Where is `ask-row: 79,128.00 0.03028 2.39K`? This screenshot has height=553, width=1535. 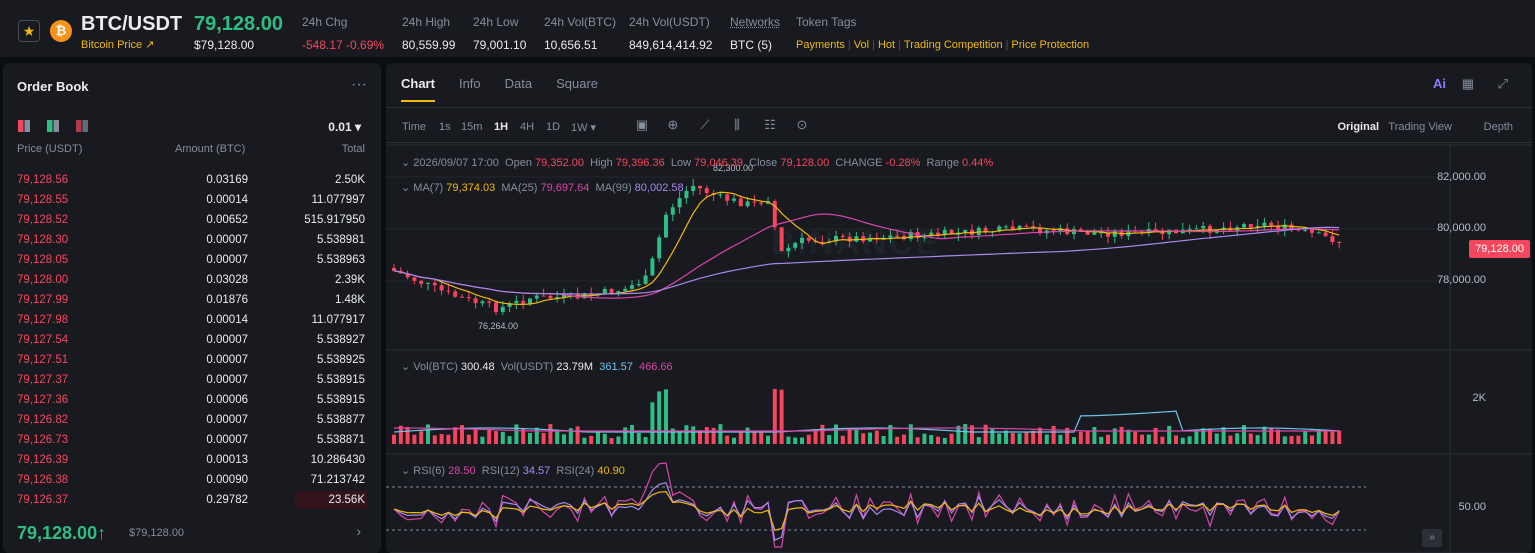 ask-row: 79,128.00 0.03028 2.39K is located at coordinates (192, 280).